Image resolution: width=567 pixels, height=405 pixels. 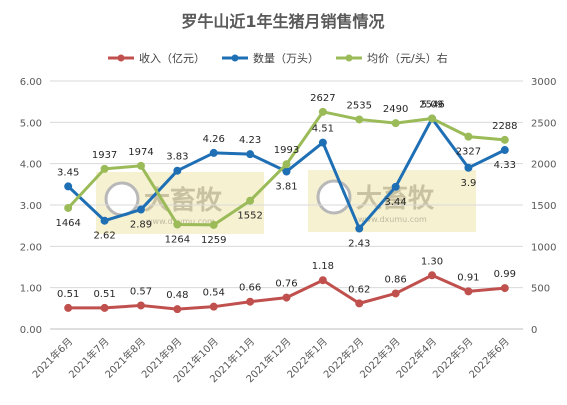 I want to click on data-label: 0.76, so click(x=286, y=284).